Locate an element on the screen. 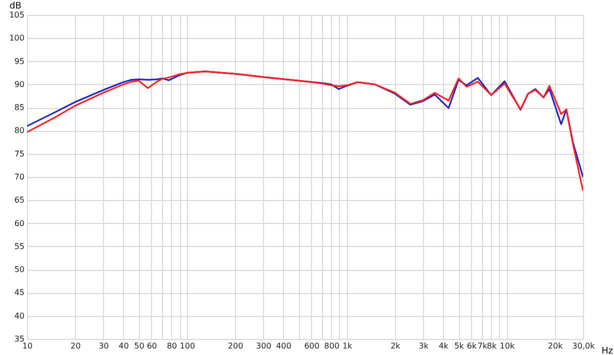  y-tick-label: 95 is located at coordinates (19, 61).